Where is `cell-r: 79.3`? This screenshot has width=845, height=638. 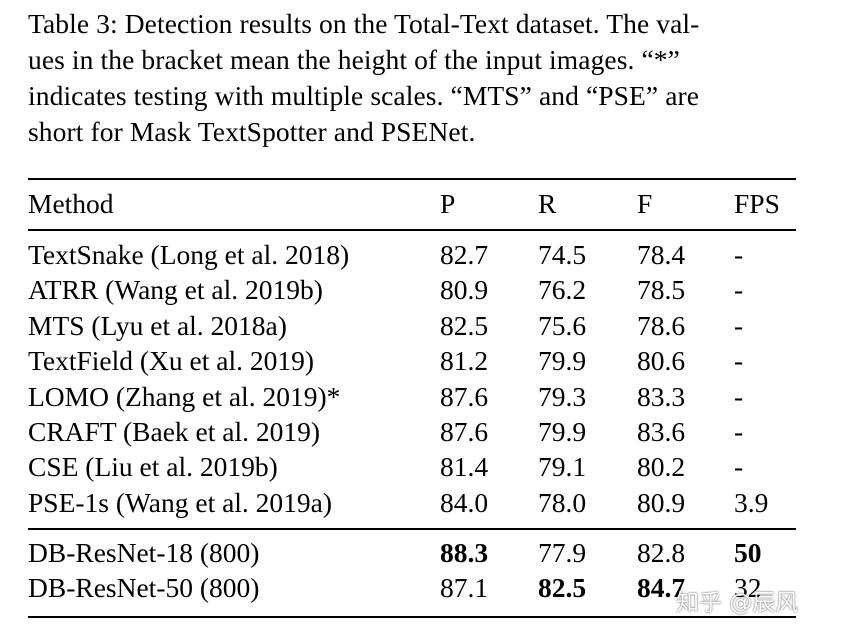
cell-r: 79.3 is located at coordinates (562, 396).